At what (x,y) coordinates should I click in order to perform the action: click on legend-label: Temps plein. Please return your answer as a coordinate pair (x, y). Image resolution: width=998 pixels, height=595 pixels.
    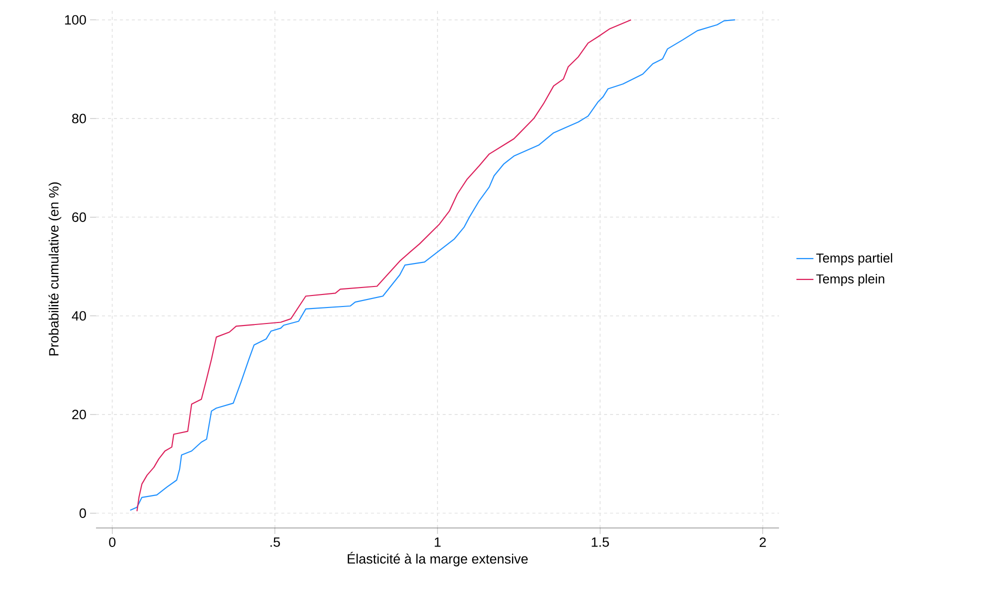
    Looking at the image, I should click on (850, 280).